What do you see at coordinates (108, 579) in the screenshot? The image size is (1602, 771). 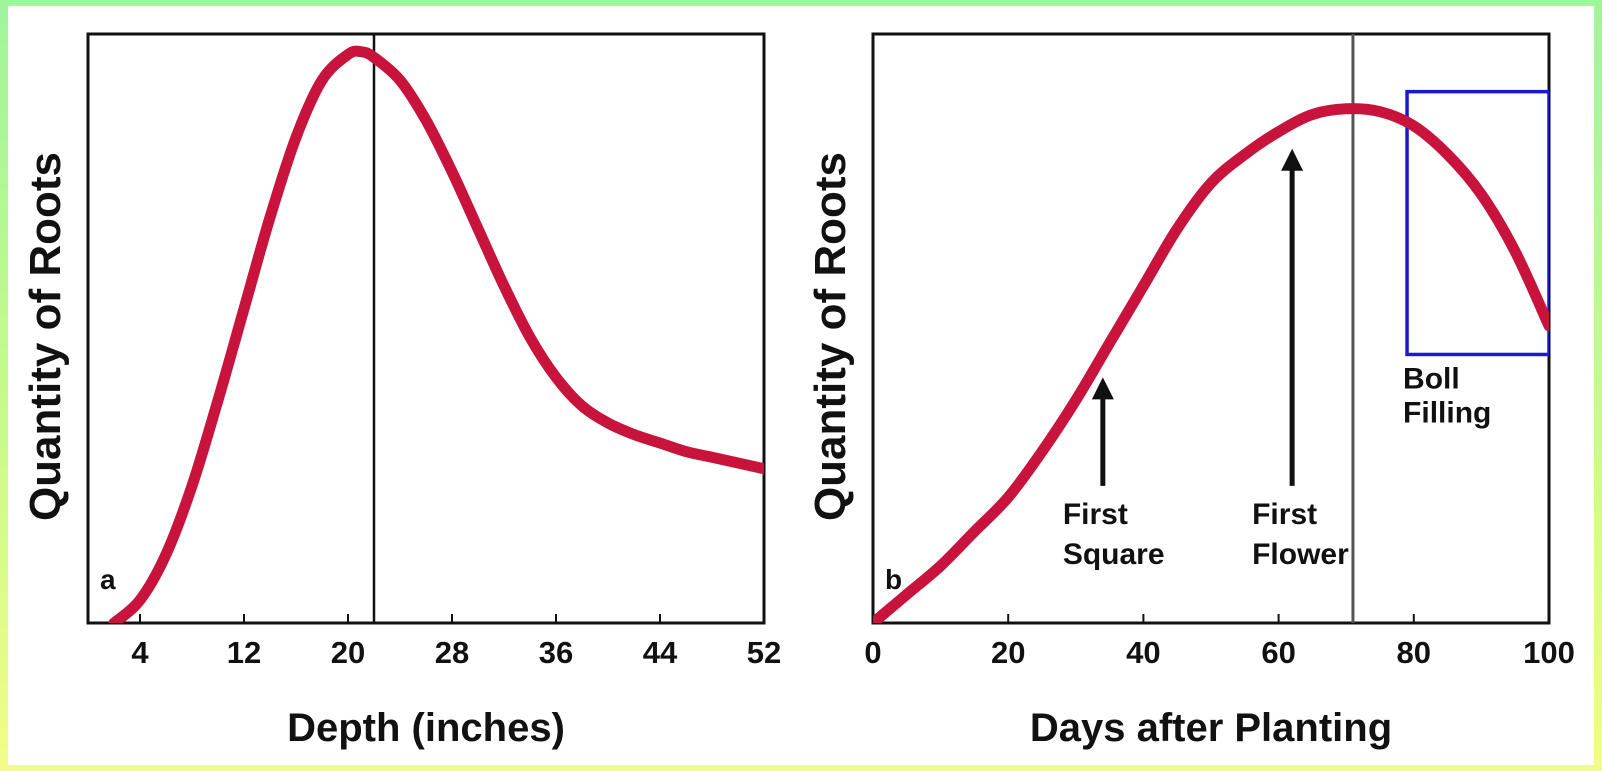 I see `panel-letter: a` at bounding box center [108, 579].